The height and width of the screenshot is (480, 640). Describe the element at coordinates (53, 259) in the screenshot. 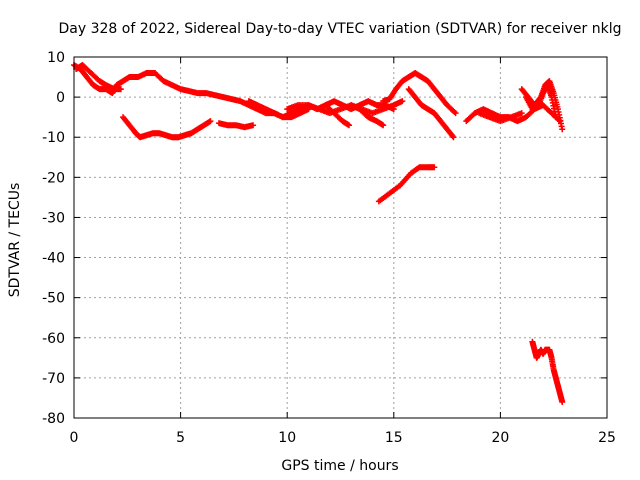

I see `y-tick-label: -40` at that location.